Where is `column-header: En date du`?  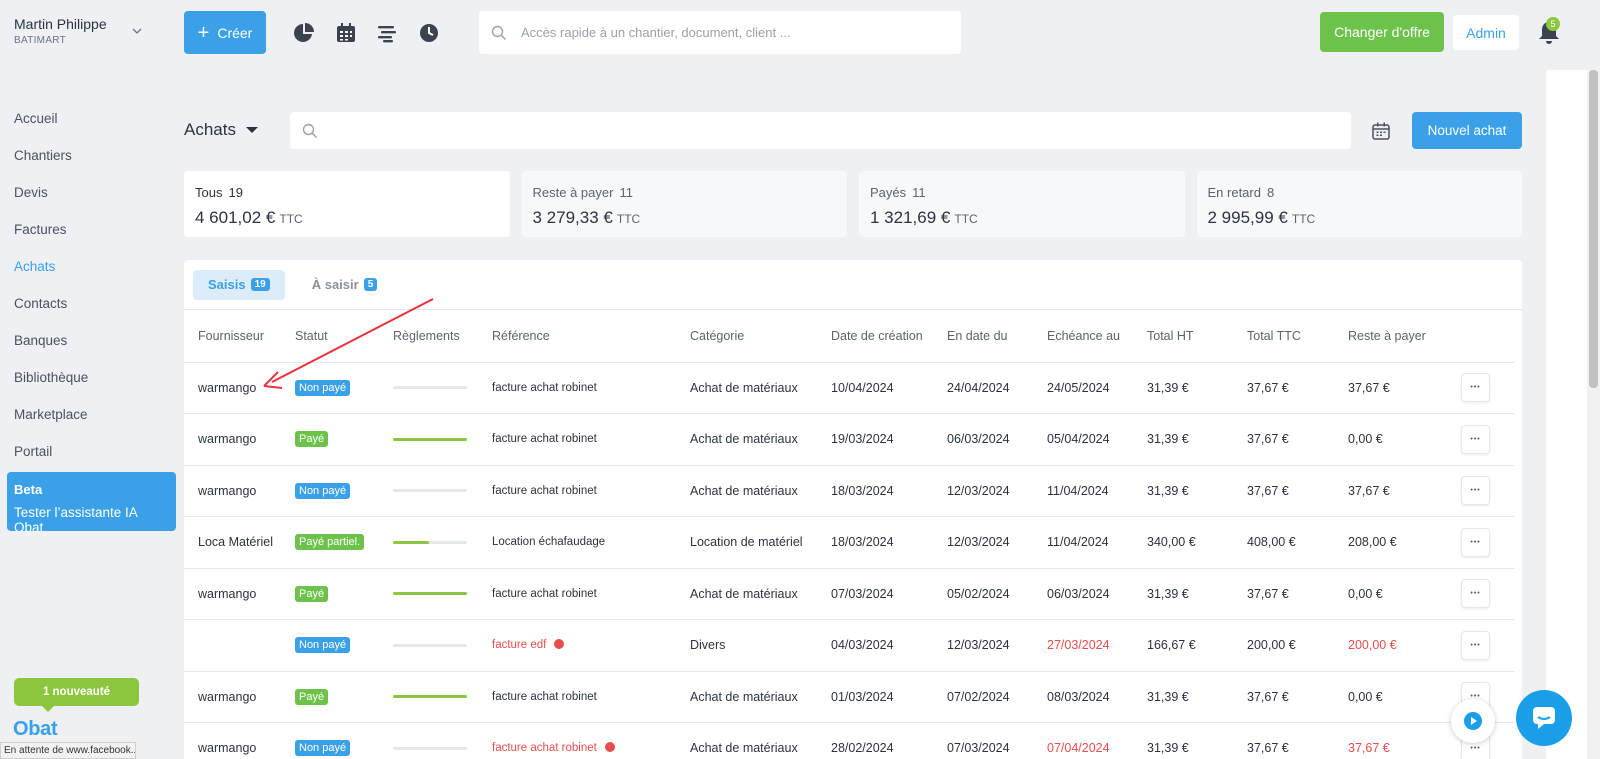 column-header: En date du is located at coordinates (983, 336).